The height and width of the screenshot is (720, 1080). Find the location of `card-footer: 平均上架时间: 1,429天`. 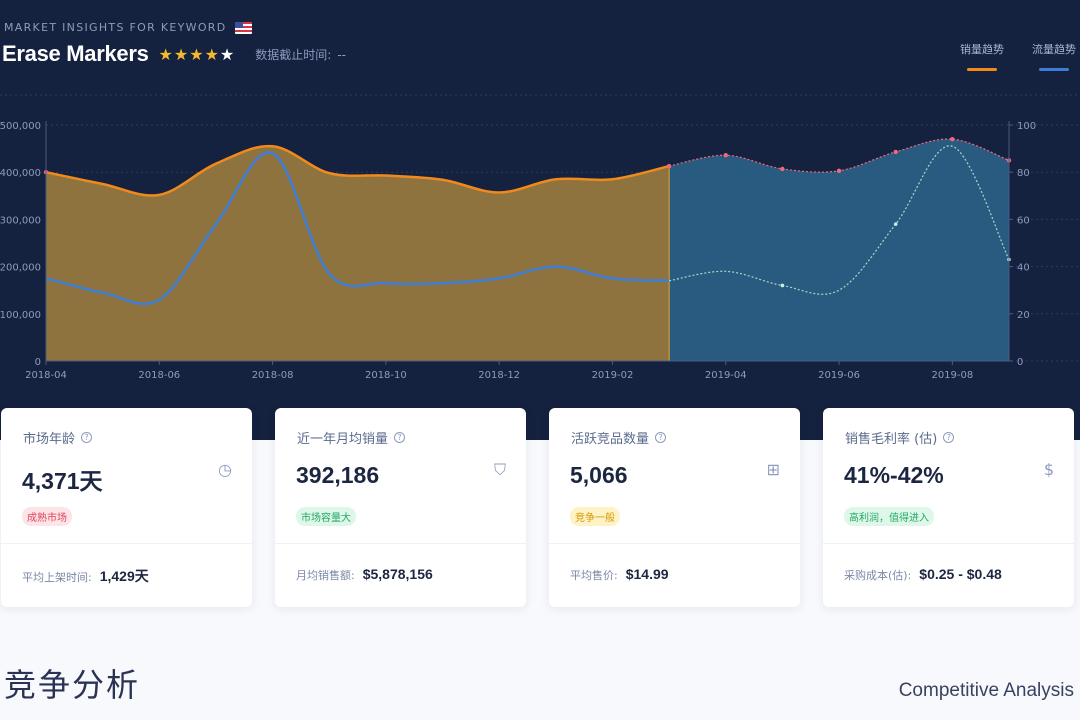

card-footer: 平均上架时间: 1,429天 is located at coordinates (85, 576).